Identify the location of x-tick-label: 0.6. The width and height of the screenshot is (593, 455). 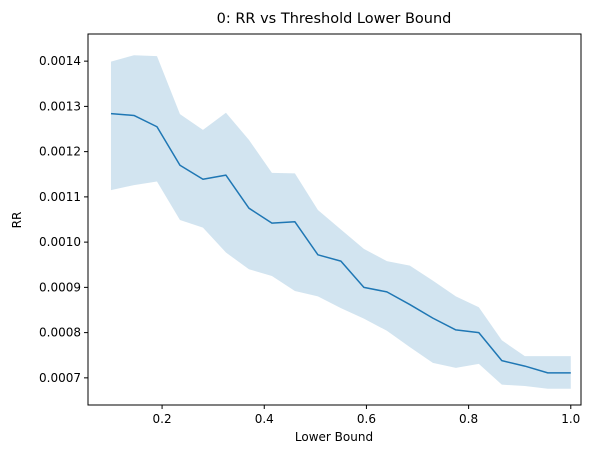
(366, 419).